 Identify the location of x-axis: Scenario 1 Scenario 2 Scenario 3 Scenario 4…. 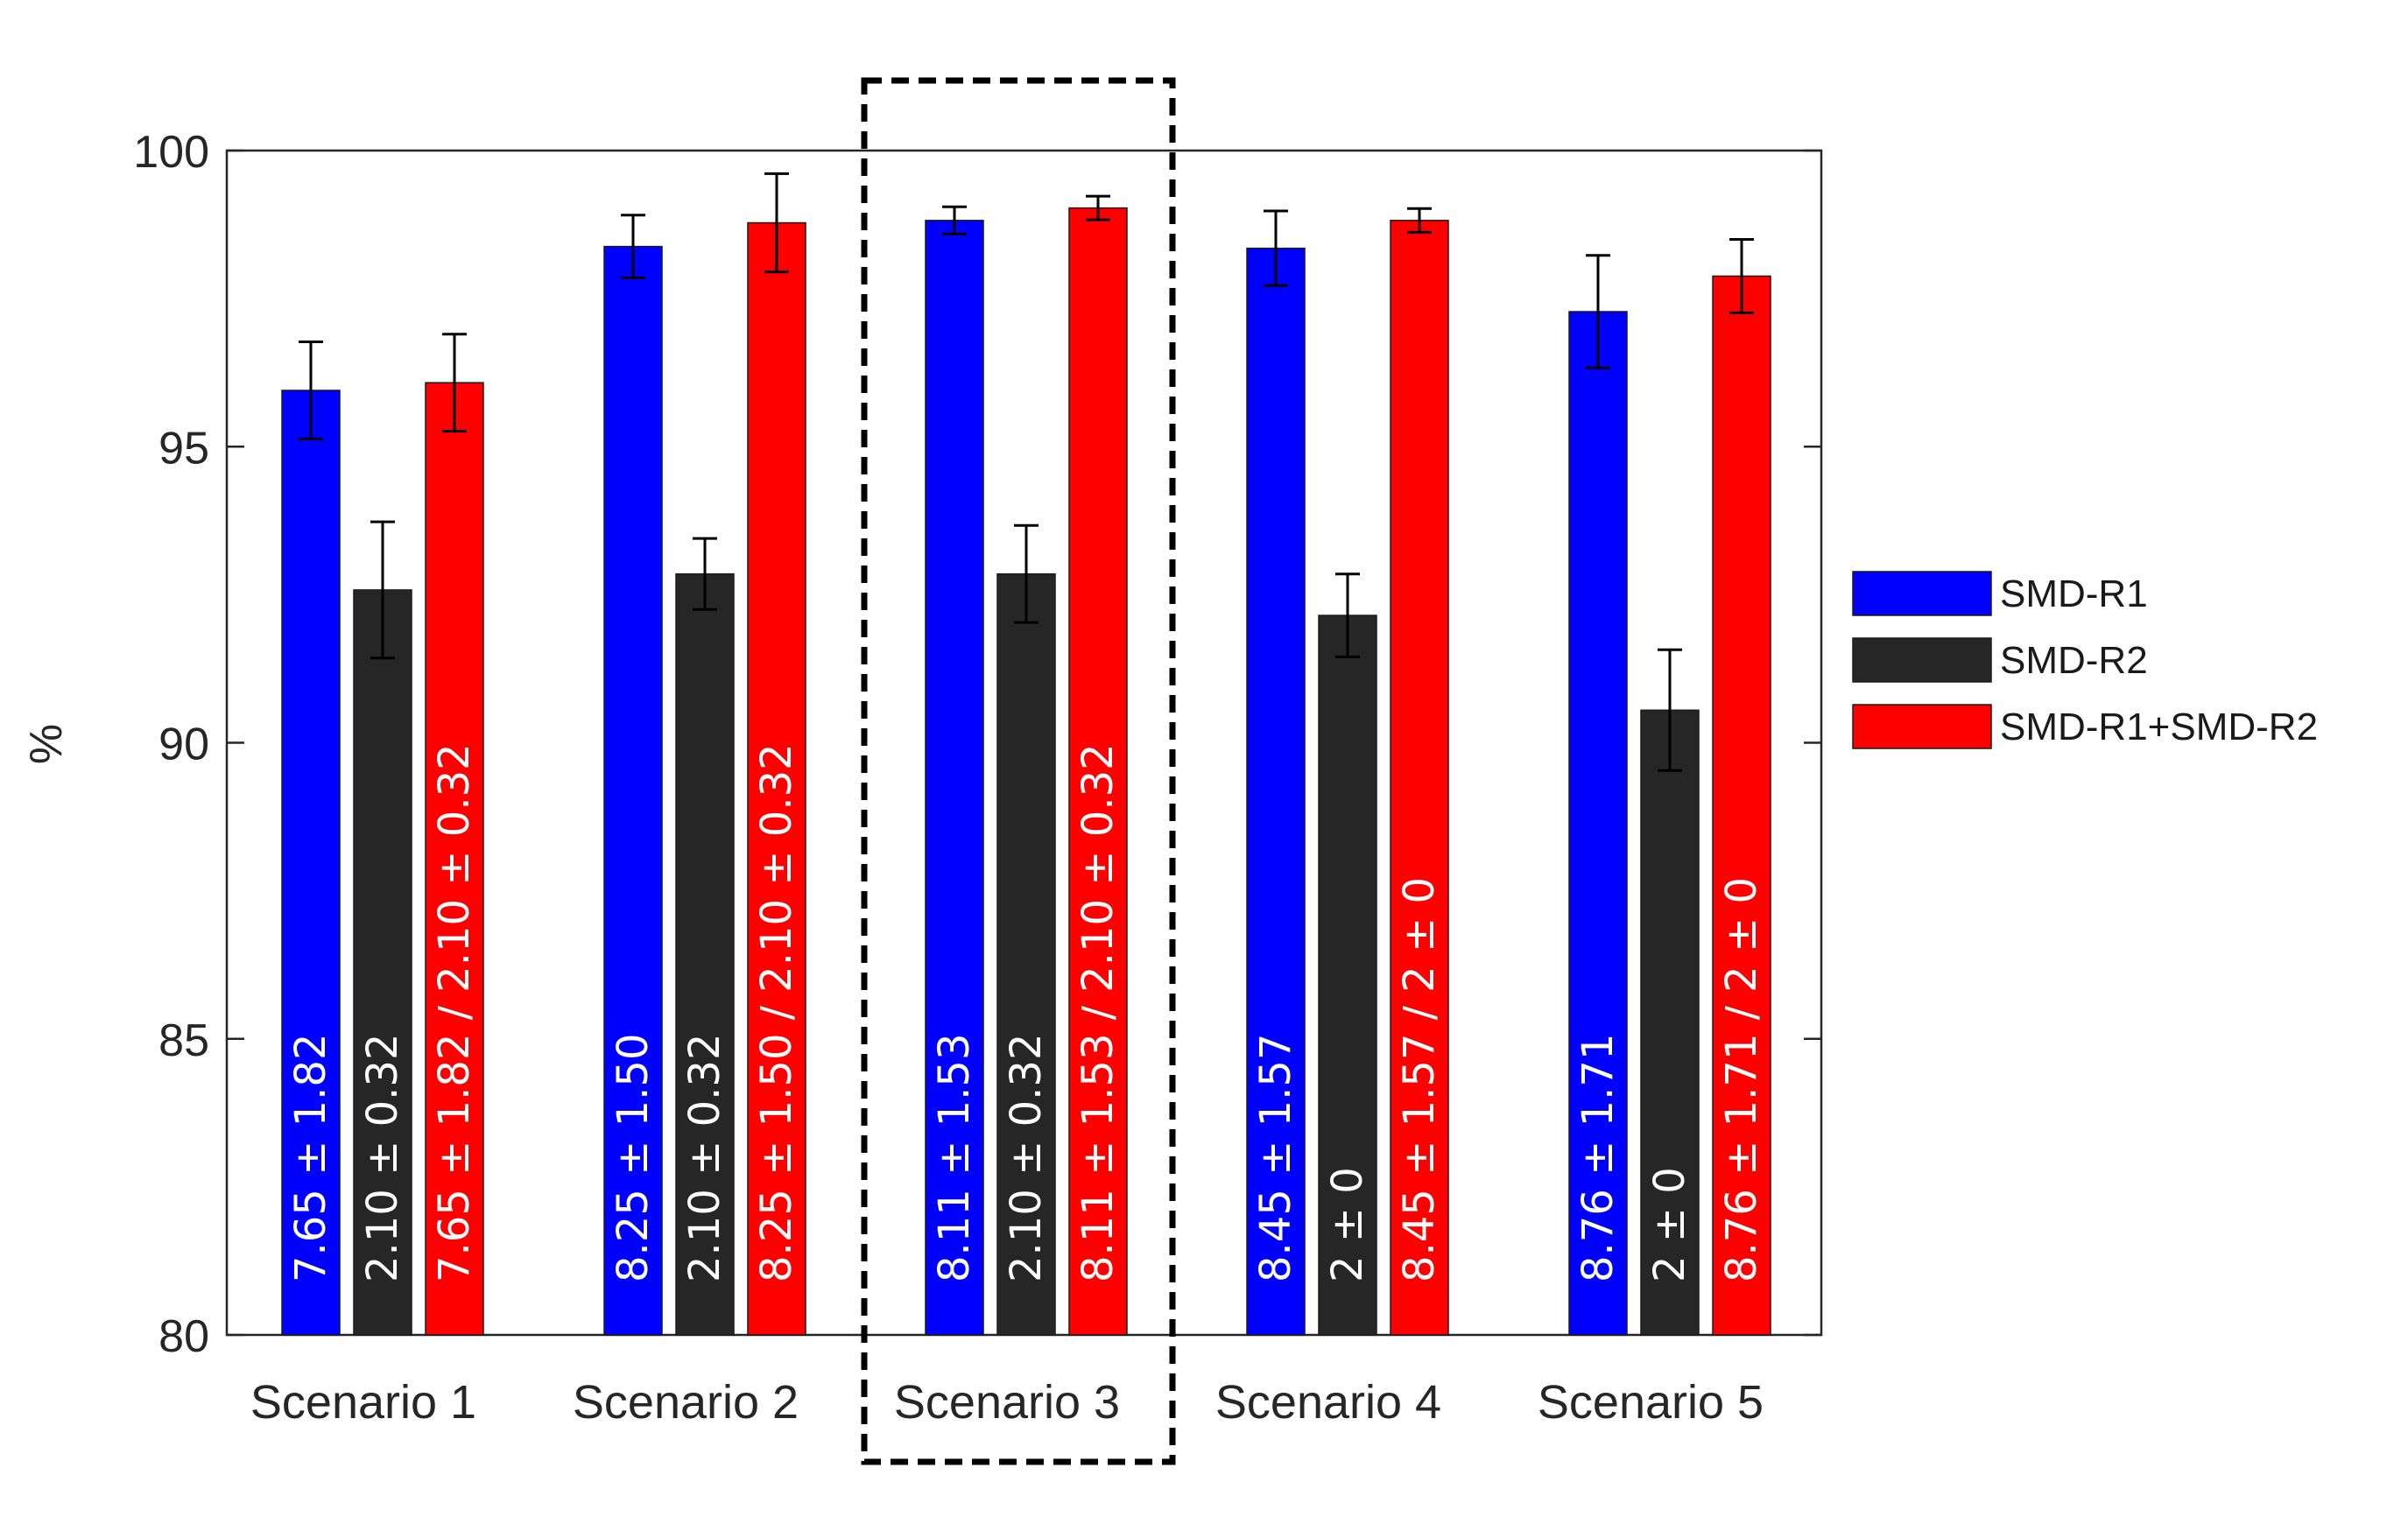
(1007, 1402).